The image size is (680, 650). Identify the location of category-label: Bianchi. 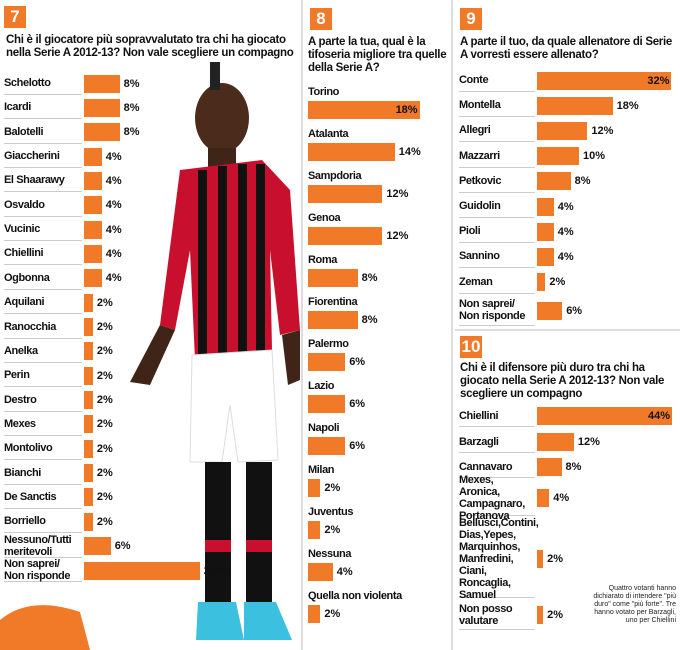
(43, 473).